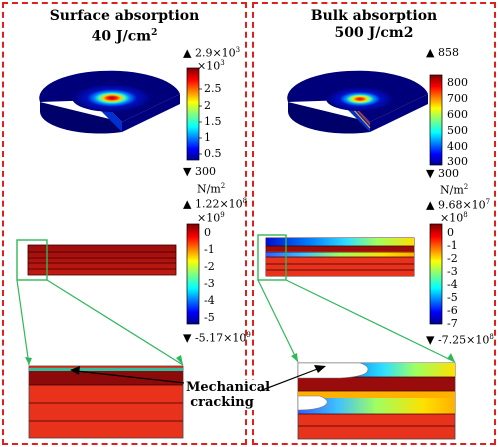 The height and width of the screenshot is (447, 498). Describe the element at coordinates (457, 161) in the screenshot. I see `right-temp-tick: 300` at that location.